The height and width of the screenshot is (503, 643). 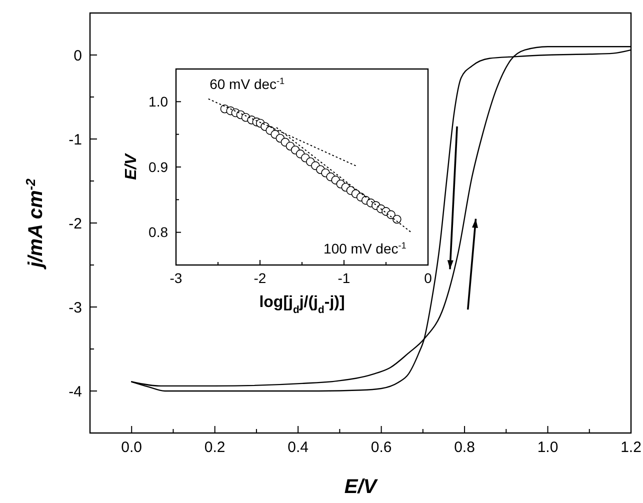 What do you see at coordinates (361, 487) in the screenshot?
I see `x-axis-title: E/V` at bounding box center [361, 487].